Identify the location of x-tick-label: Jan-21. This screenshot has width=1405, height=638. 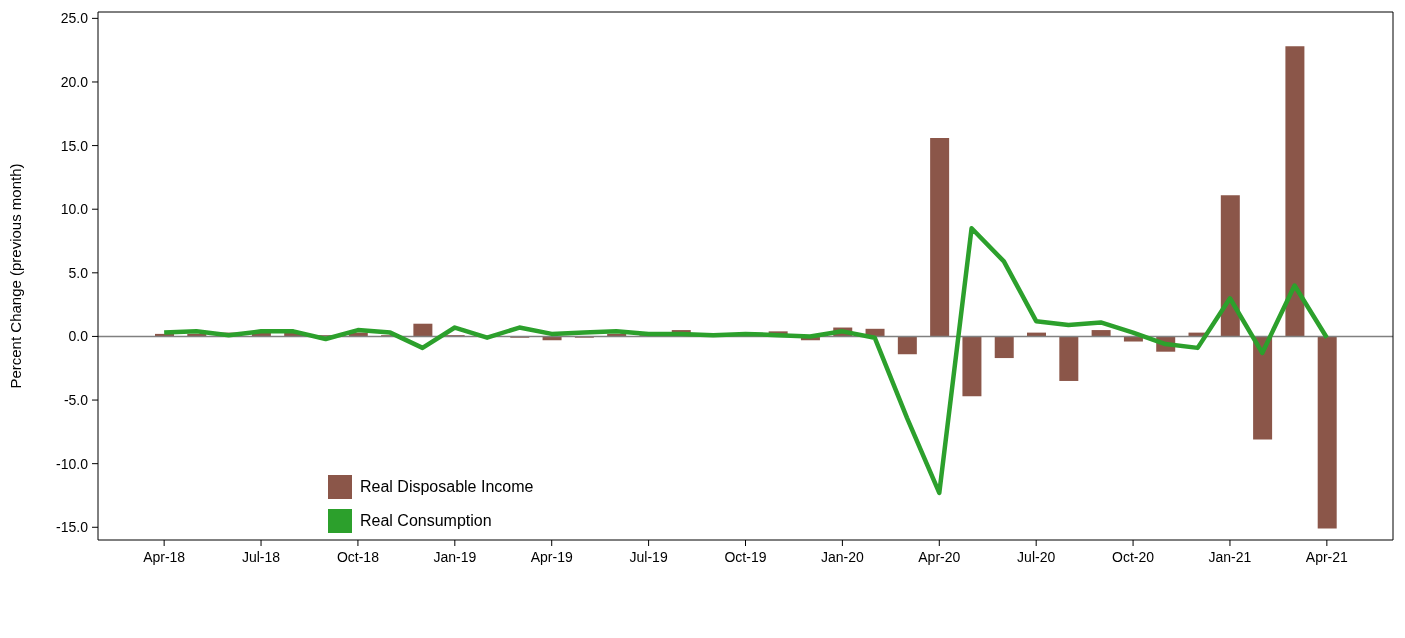
(1230, 557).